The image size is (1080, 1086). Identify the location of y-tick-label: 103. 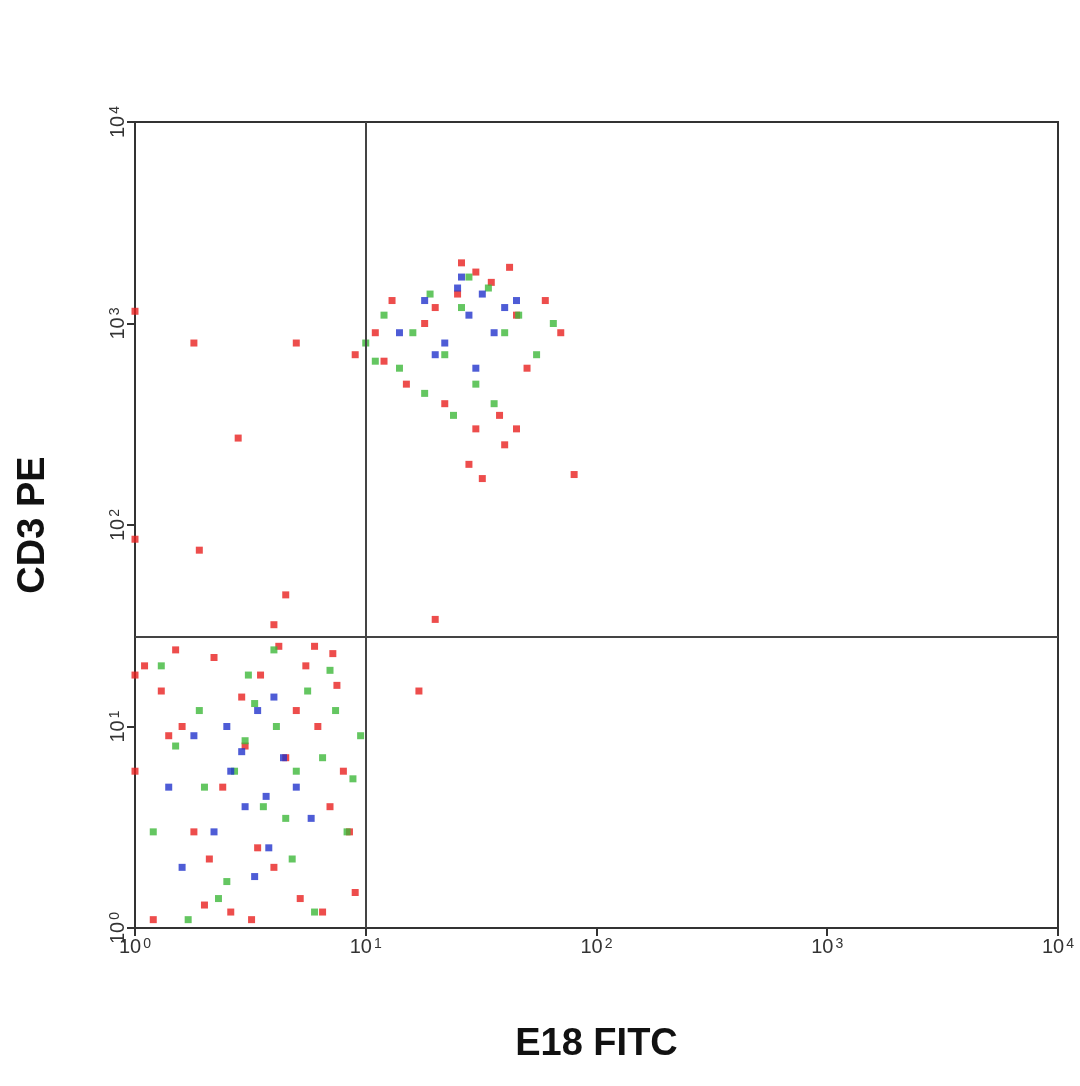
(117, 323).